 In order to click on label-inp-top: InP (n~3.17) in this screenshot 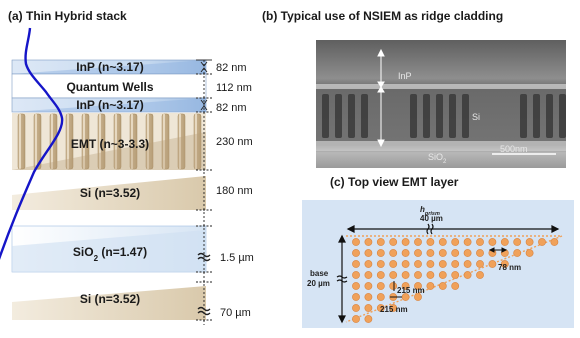, I will do `click(109, 67)`.